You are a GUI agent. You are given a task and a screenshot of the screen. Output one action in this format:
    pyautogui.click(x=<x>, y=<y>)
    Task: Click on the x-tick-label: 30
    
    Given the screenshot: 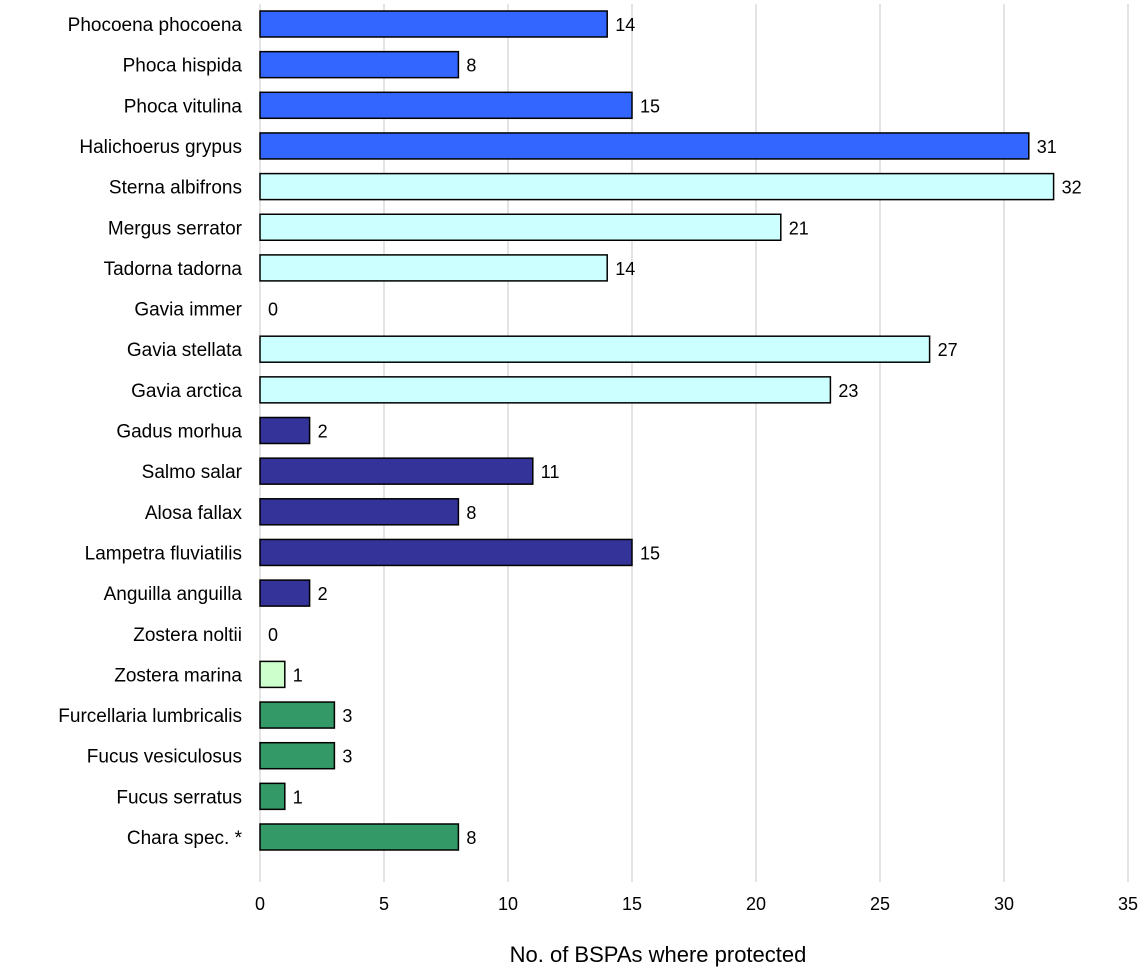 What is the action you would take?
    pyautogui.click(x=1004, y=904)
    